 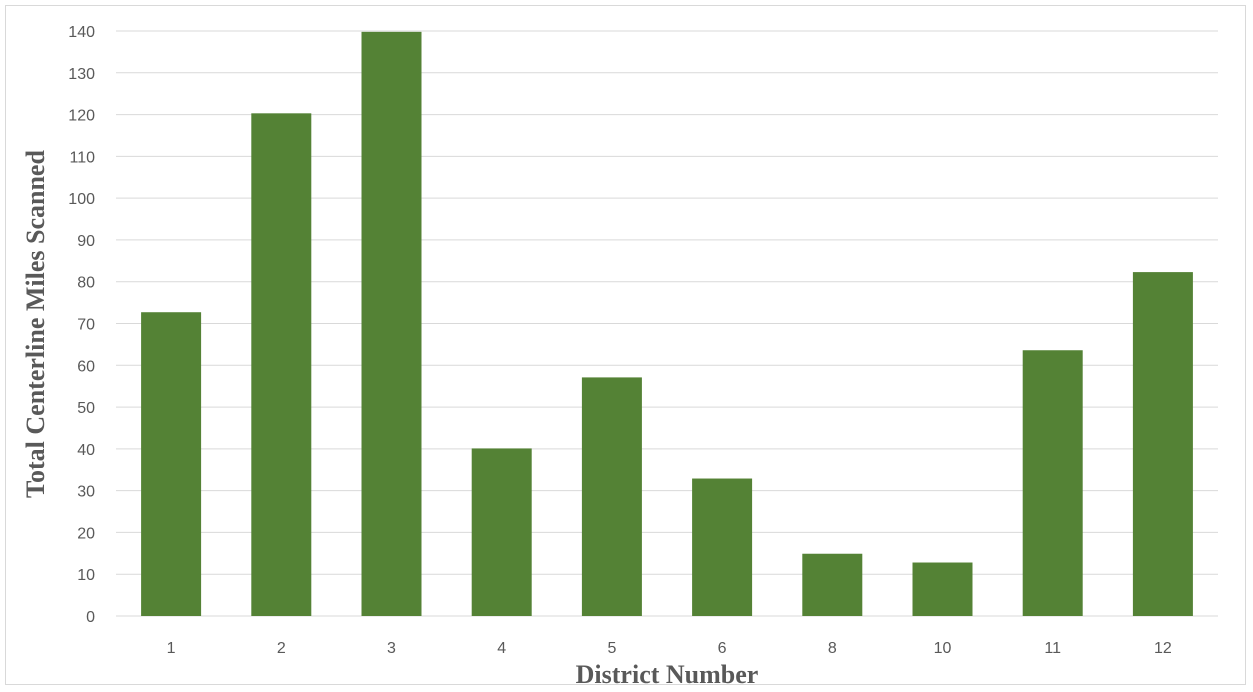 I want to click on x-tick-label: 2, so click(x=281, y=648).